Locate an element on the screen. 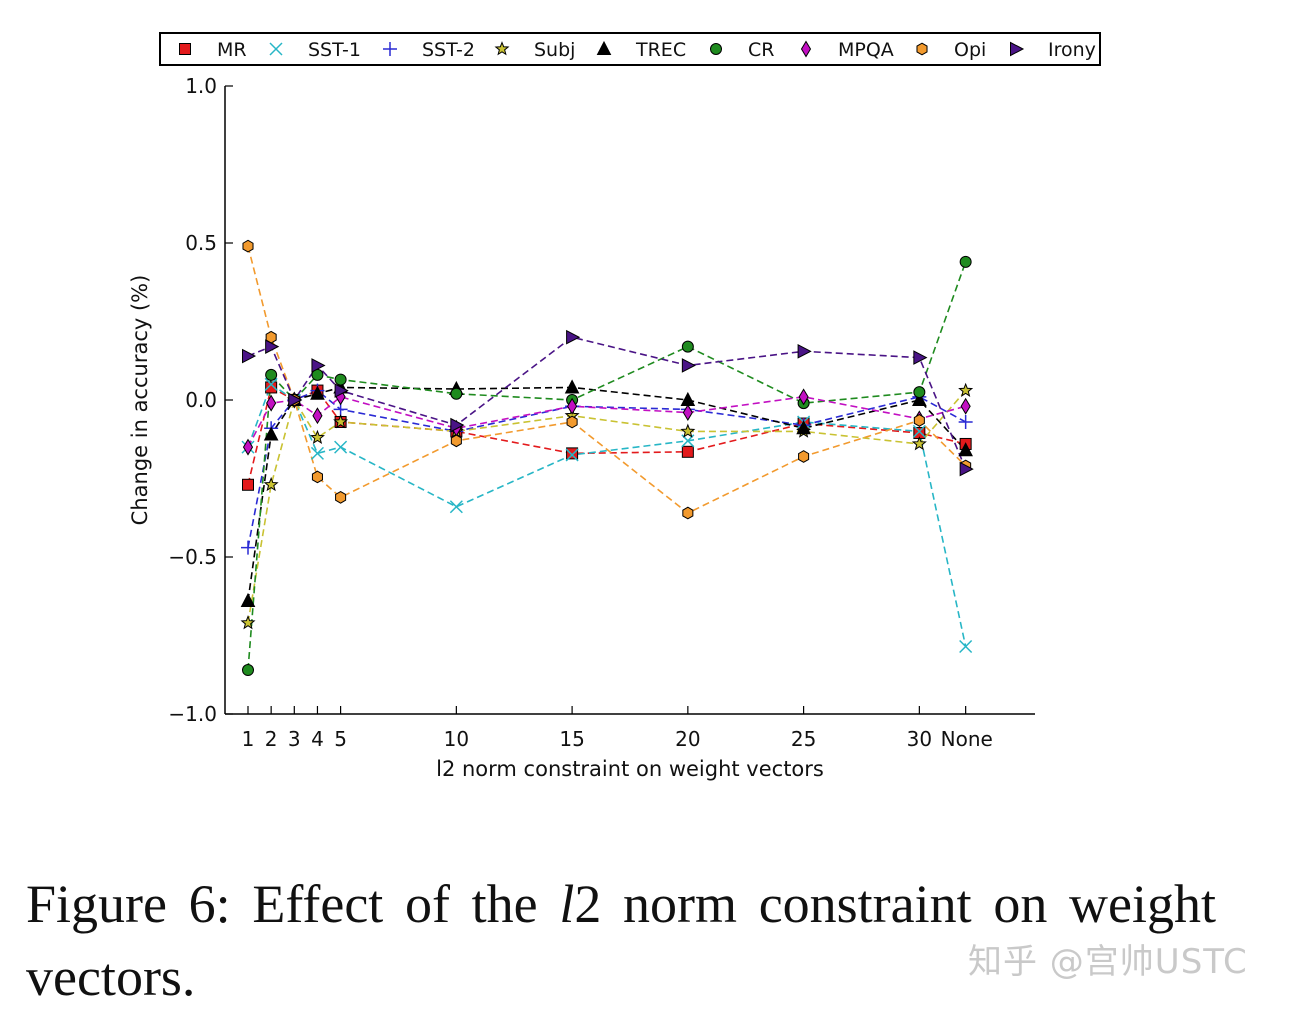 This screenshot has height=1014, width=1304. series-line-subj is located at coordinates (607, 507).